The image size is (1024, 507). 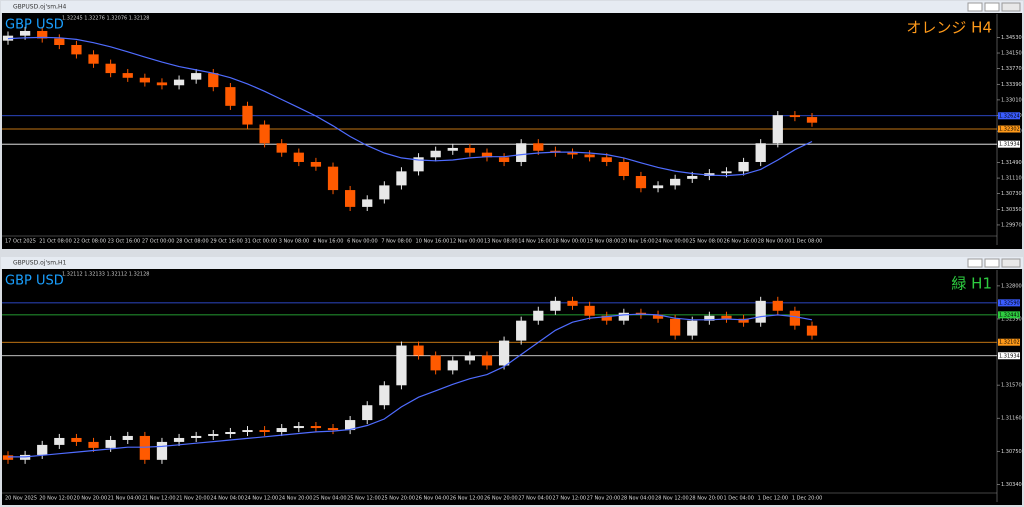 What do you see at coordinates (1011, 225) in the screenshot?
I see `y-tick-label: 1.29970` at bounding box center [1011, 225].